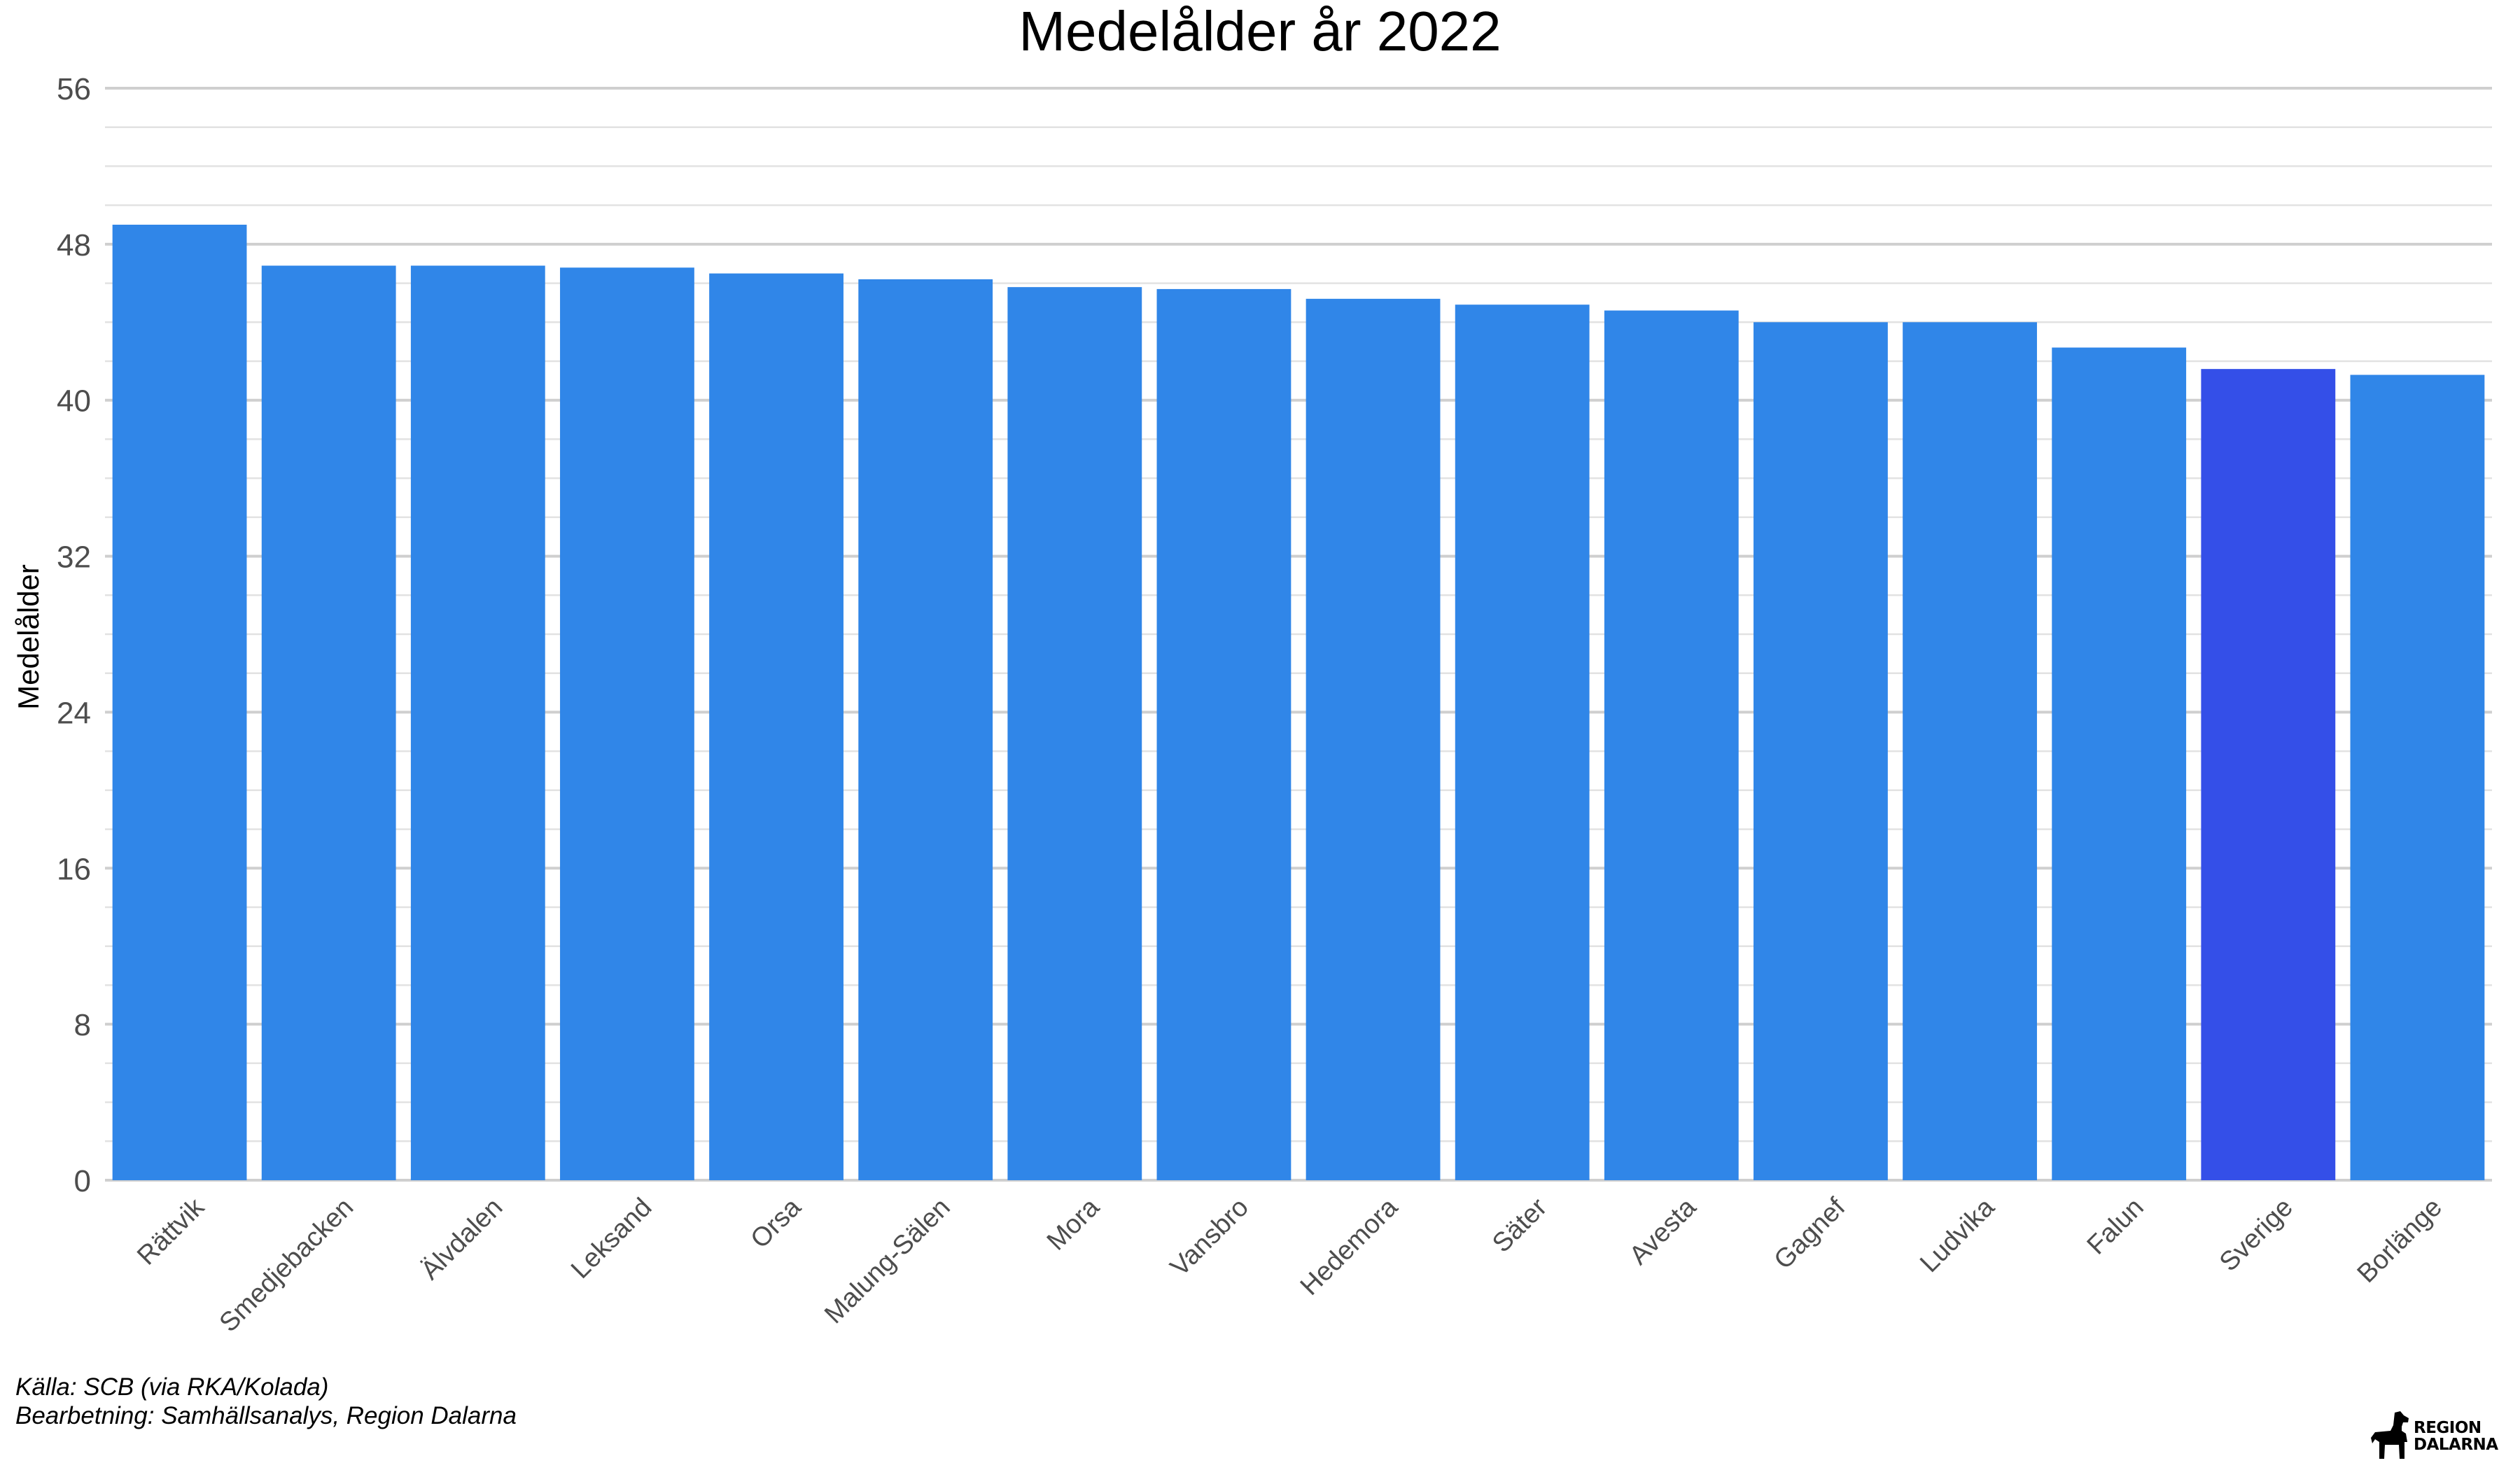 The image size is (2520, 1470). What do you see at coordinates (1259, 31) in the screenshot?
I see `chart-title: Medelålder år 2022` at bounding box center [1259, 31].